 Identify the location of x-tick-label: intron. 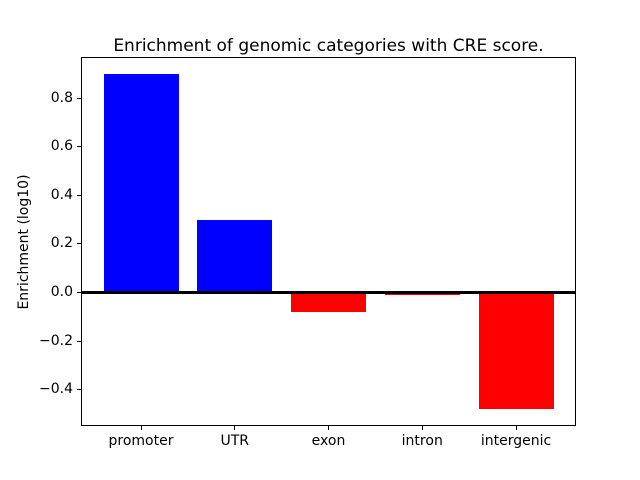
(422, 441).